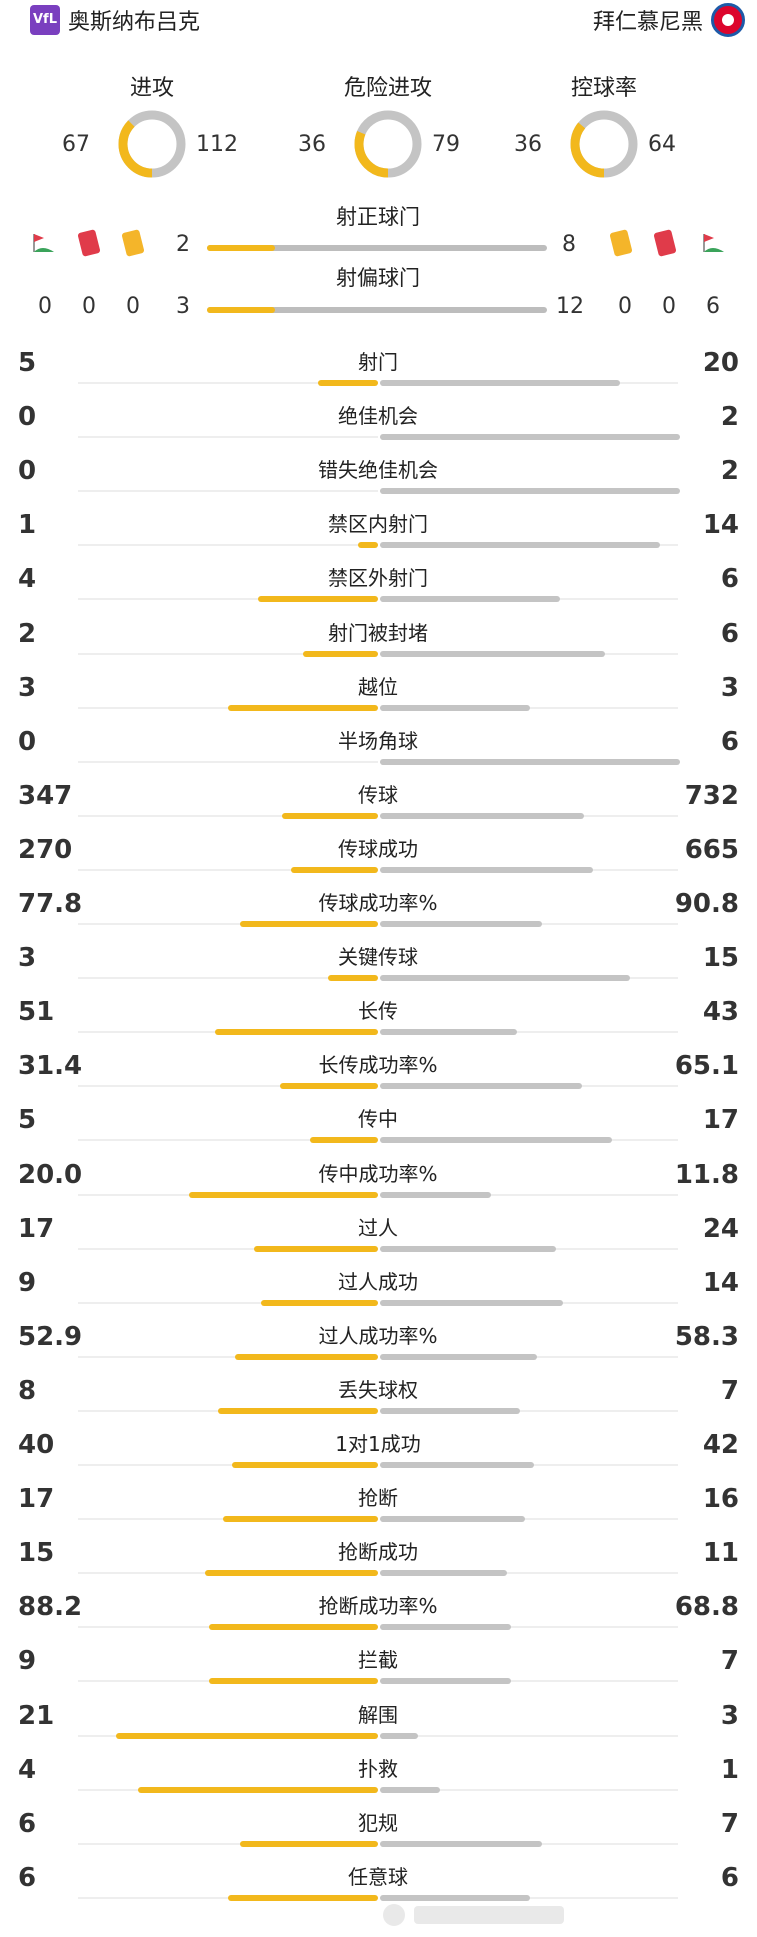 The height and width of the screenshot is (1937, 757). Describe the element at coordinates (378, 1774) in the screenshot. I see `stat-row: 4 扑救 1` at that location.